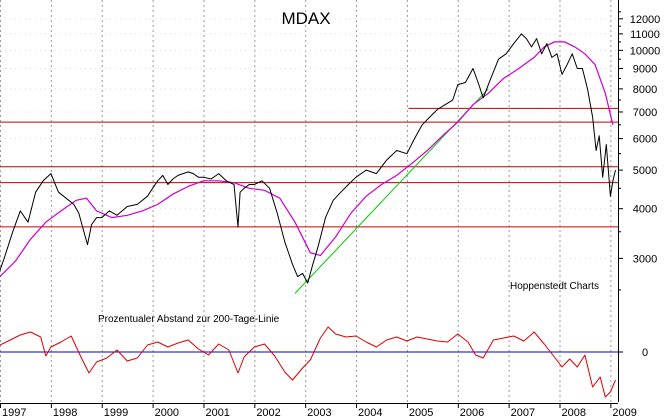 The height and width of the screenshot is (420, 669). Describe the element at coordinates (624, 413) in the screenshot. I see `x-tick-label: 2009` at that location.